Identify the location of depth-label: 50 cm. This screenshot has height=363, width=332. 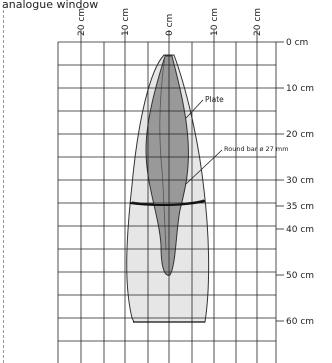
(300, 276).